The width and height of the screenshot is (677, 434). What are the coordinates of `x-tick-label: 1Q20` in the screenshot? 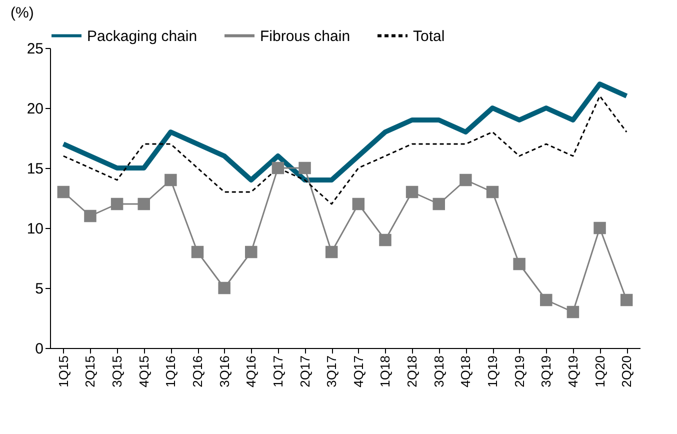 It's located at (600, 372).